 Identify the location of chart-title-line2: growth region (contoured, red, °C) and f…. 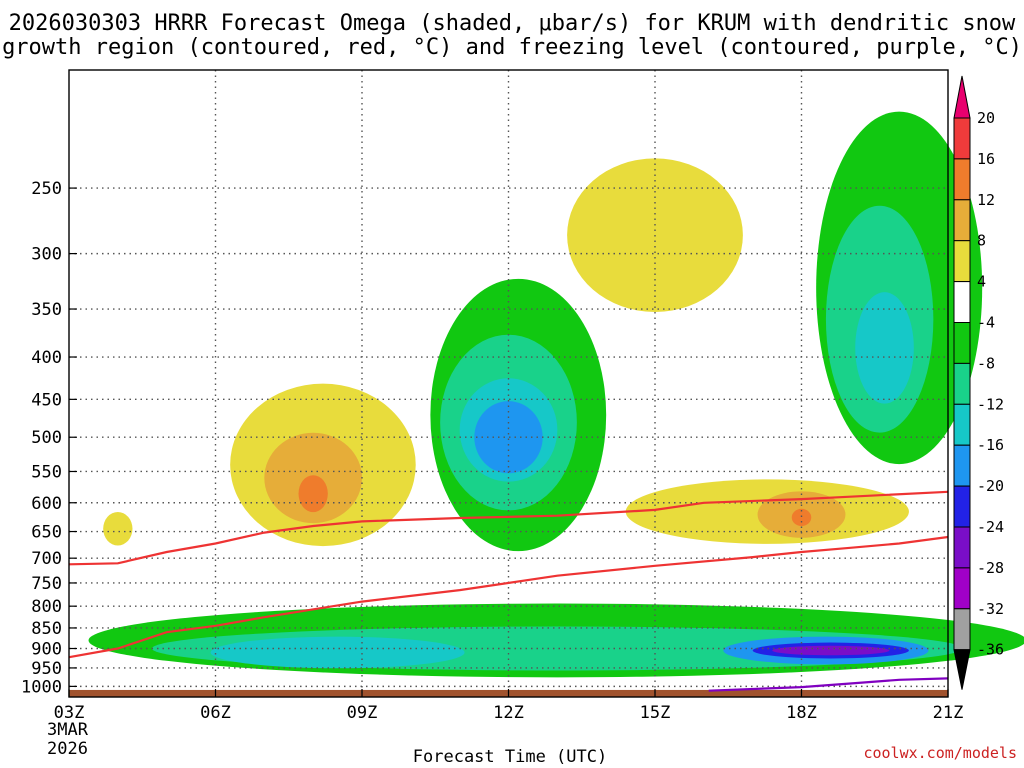
(512, 47).